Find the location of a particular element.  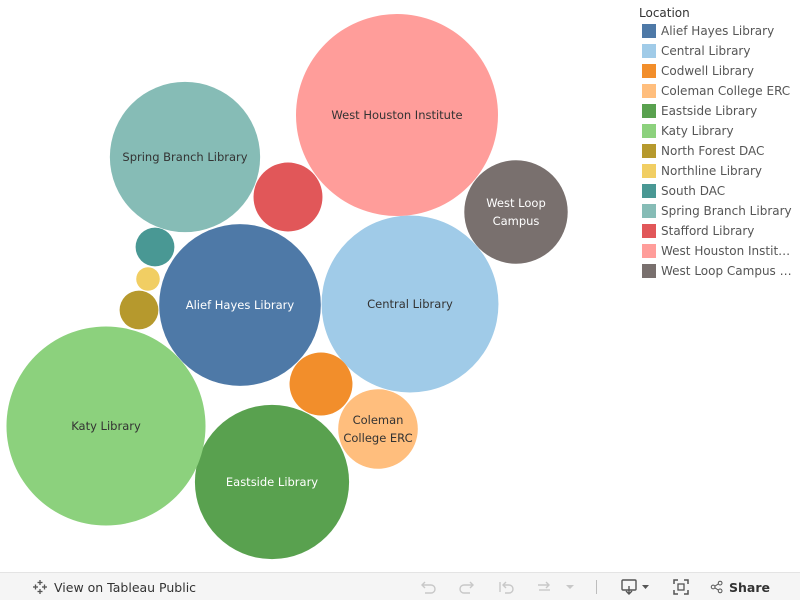

legend-item: South DAC is located at coordinates (719, 191).